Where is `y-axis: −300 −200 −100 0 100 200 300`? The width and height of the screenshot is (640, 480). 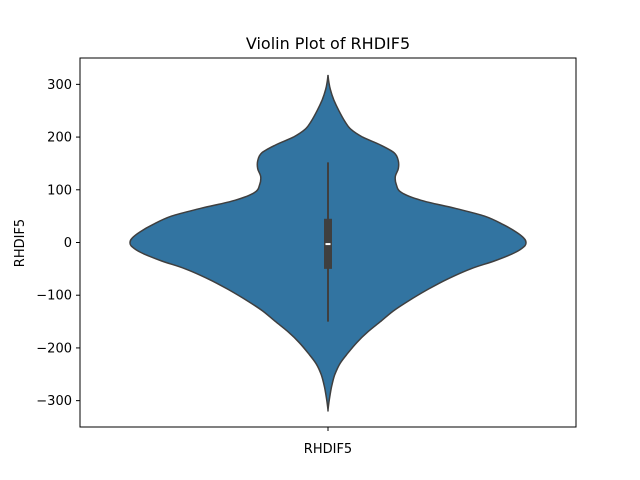
y-axis: −300 −200 −100 0 100 200 300 is located at coordinates (58, 243).